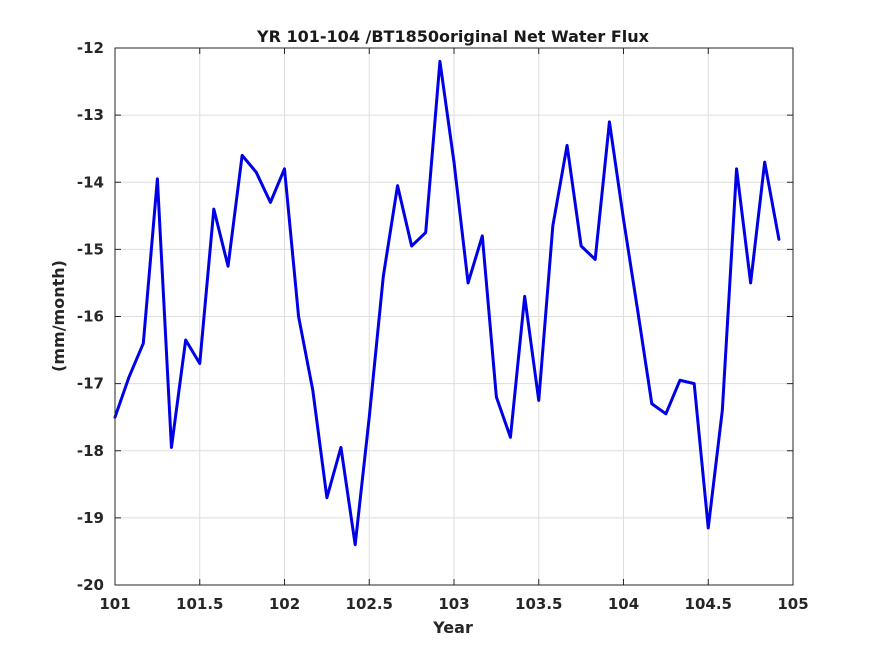 This screenshot has width=875, height=656. I want to click on y-tick-label: -17, so click(90, 384).